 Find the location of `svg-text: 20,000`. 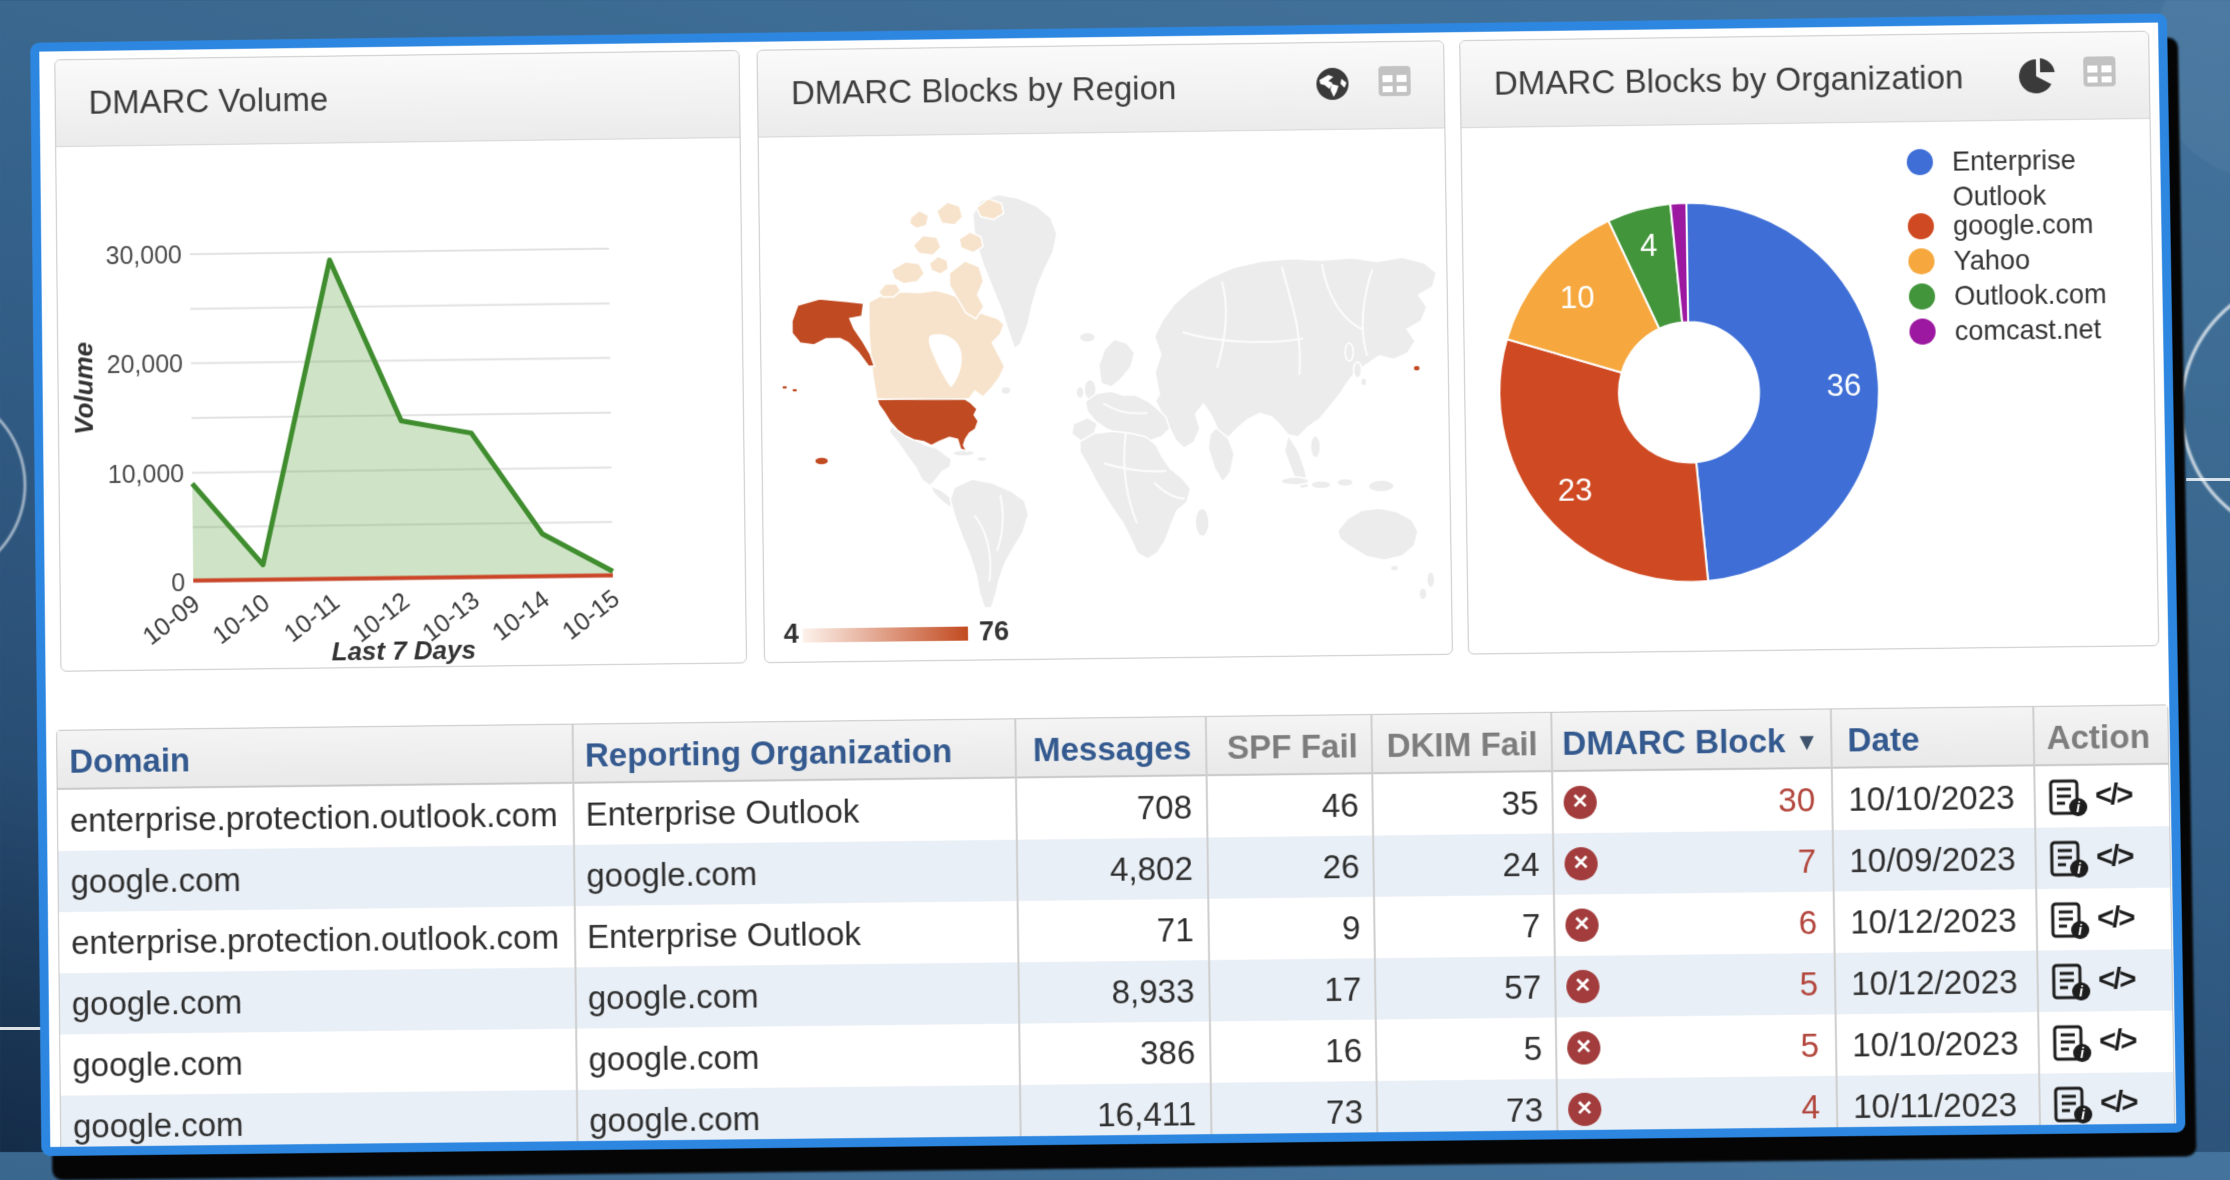

svg-text: 20,000 is located at coordinates (145, 364).